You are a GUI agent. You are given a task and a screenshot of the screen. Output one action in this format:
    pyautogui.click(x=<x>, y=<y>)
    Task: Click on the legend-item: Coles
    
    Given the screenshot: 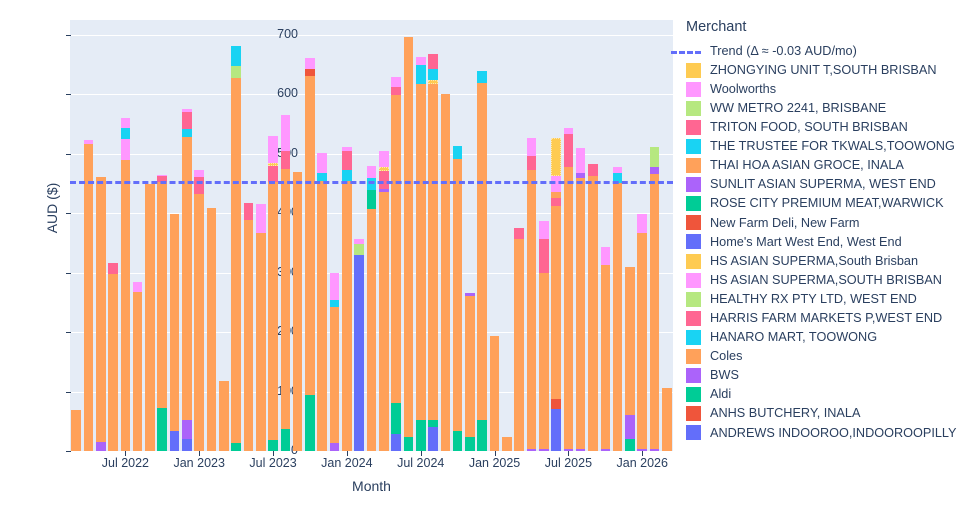 What is the action you would take?
    pyautogui.click(x=831, y=356)
    